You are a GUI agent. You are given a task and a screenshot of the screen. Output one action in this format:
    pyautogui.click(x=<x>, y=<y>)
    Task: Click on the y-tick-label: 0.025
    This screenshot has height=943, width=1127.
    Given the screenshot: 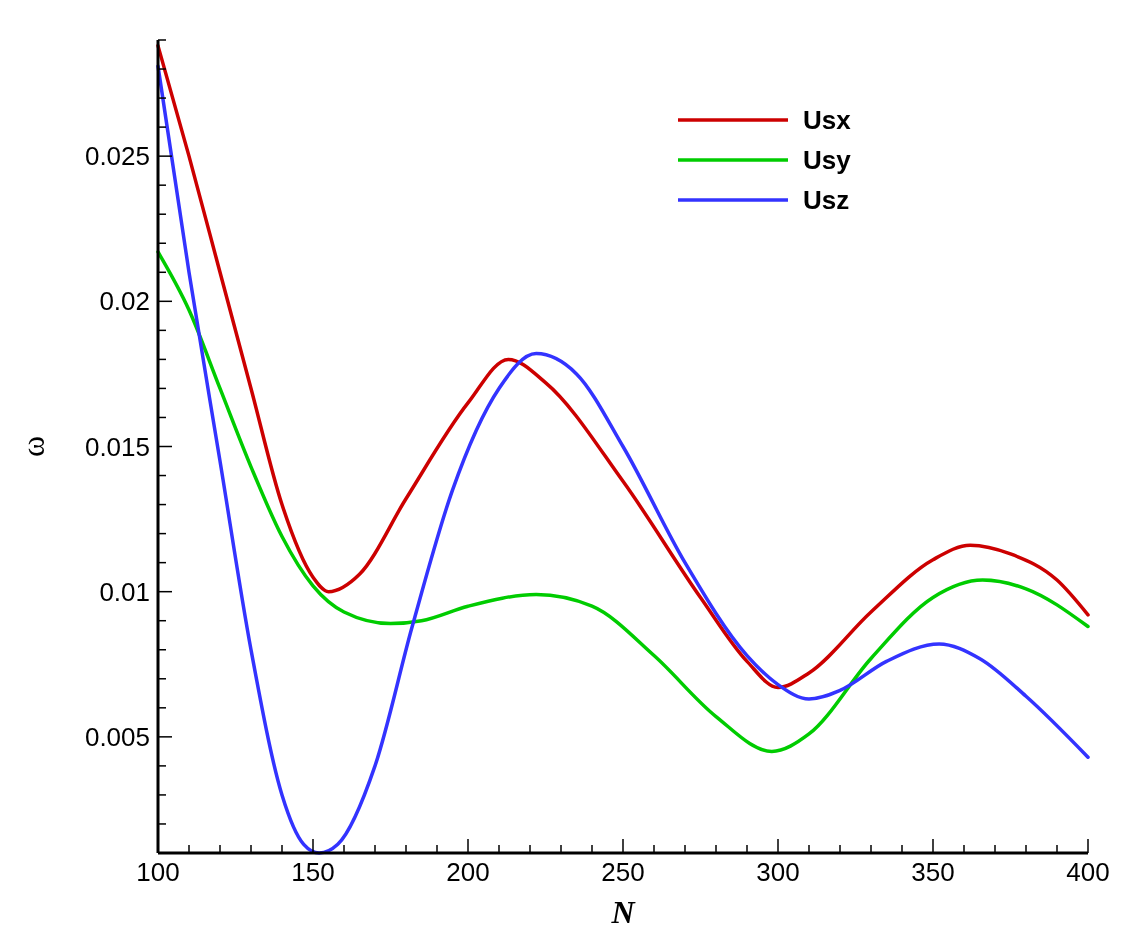 What is the action you would take?
    pyautogui.click(x=117, y=156)
    